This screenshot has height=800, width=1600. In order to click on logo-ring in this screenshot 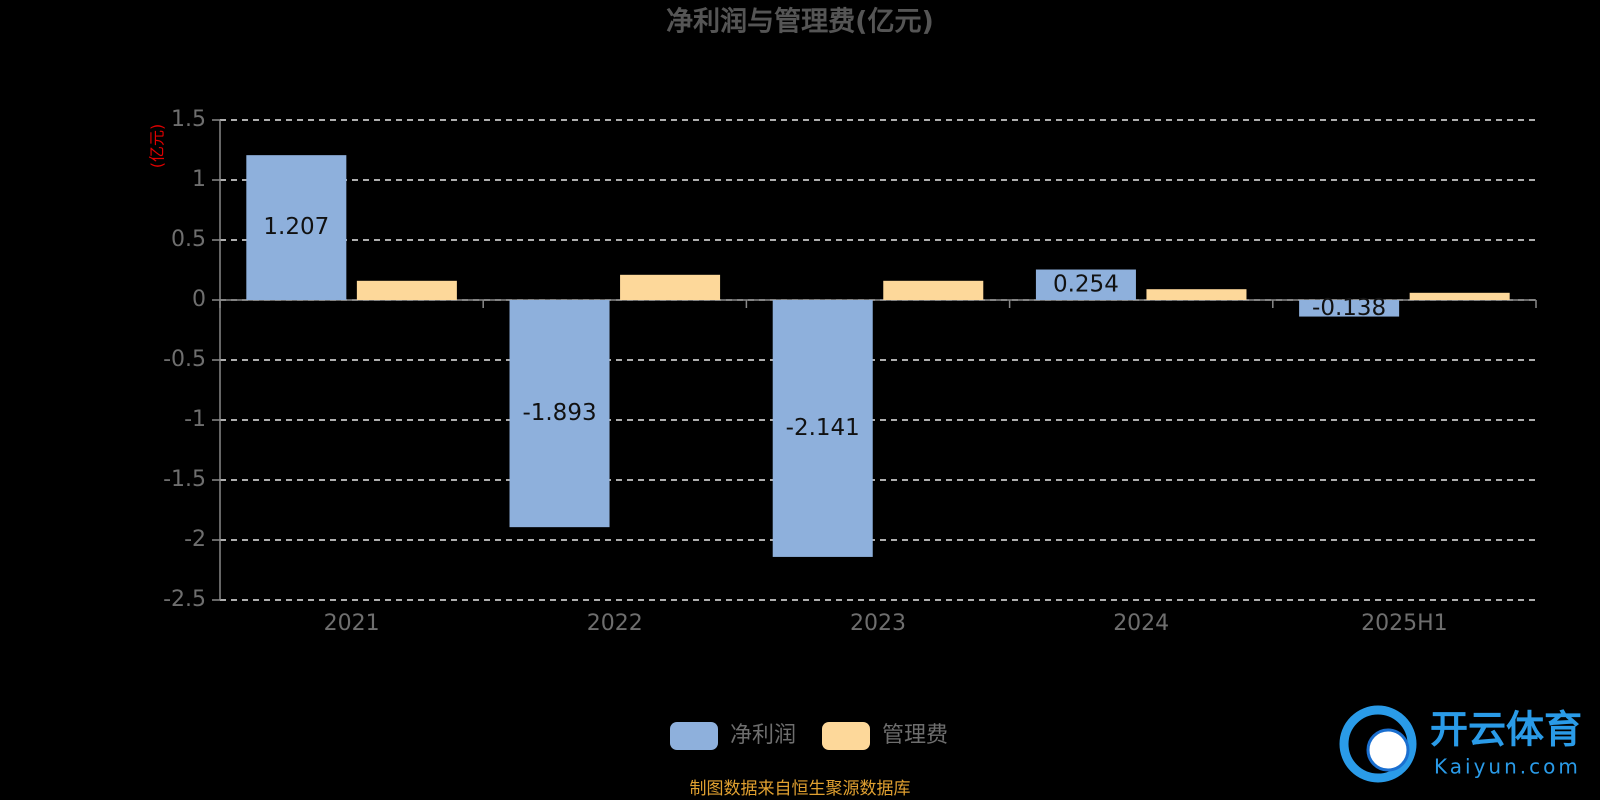, I will do `click(1378, 744)`.